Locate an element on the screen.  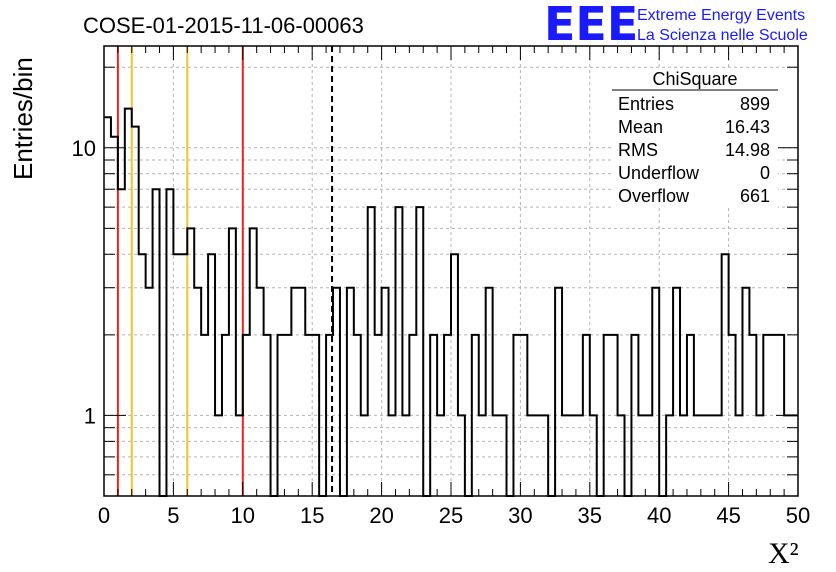
stats-value-entries: 899 is located at coordinates (755, 104).